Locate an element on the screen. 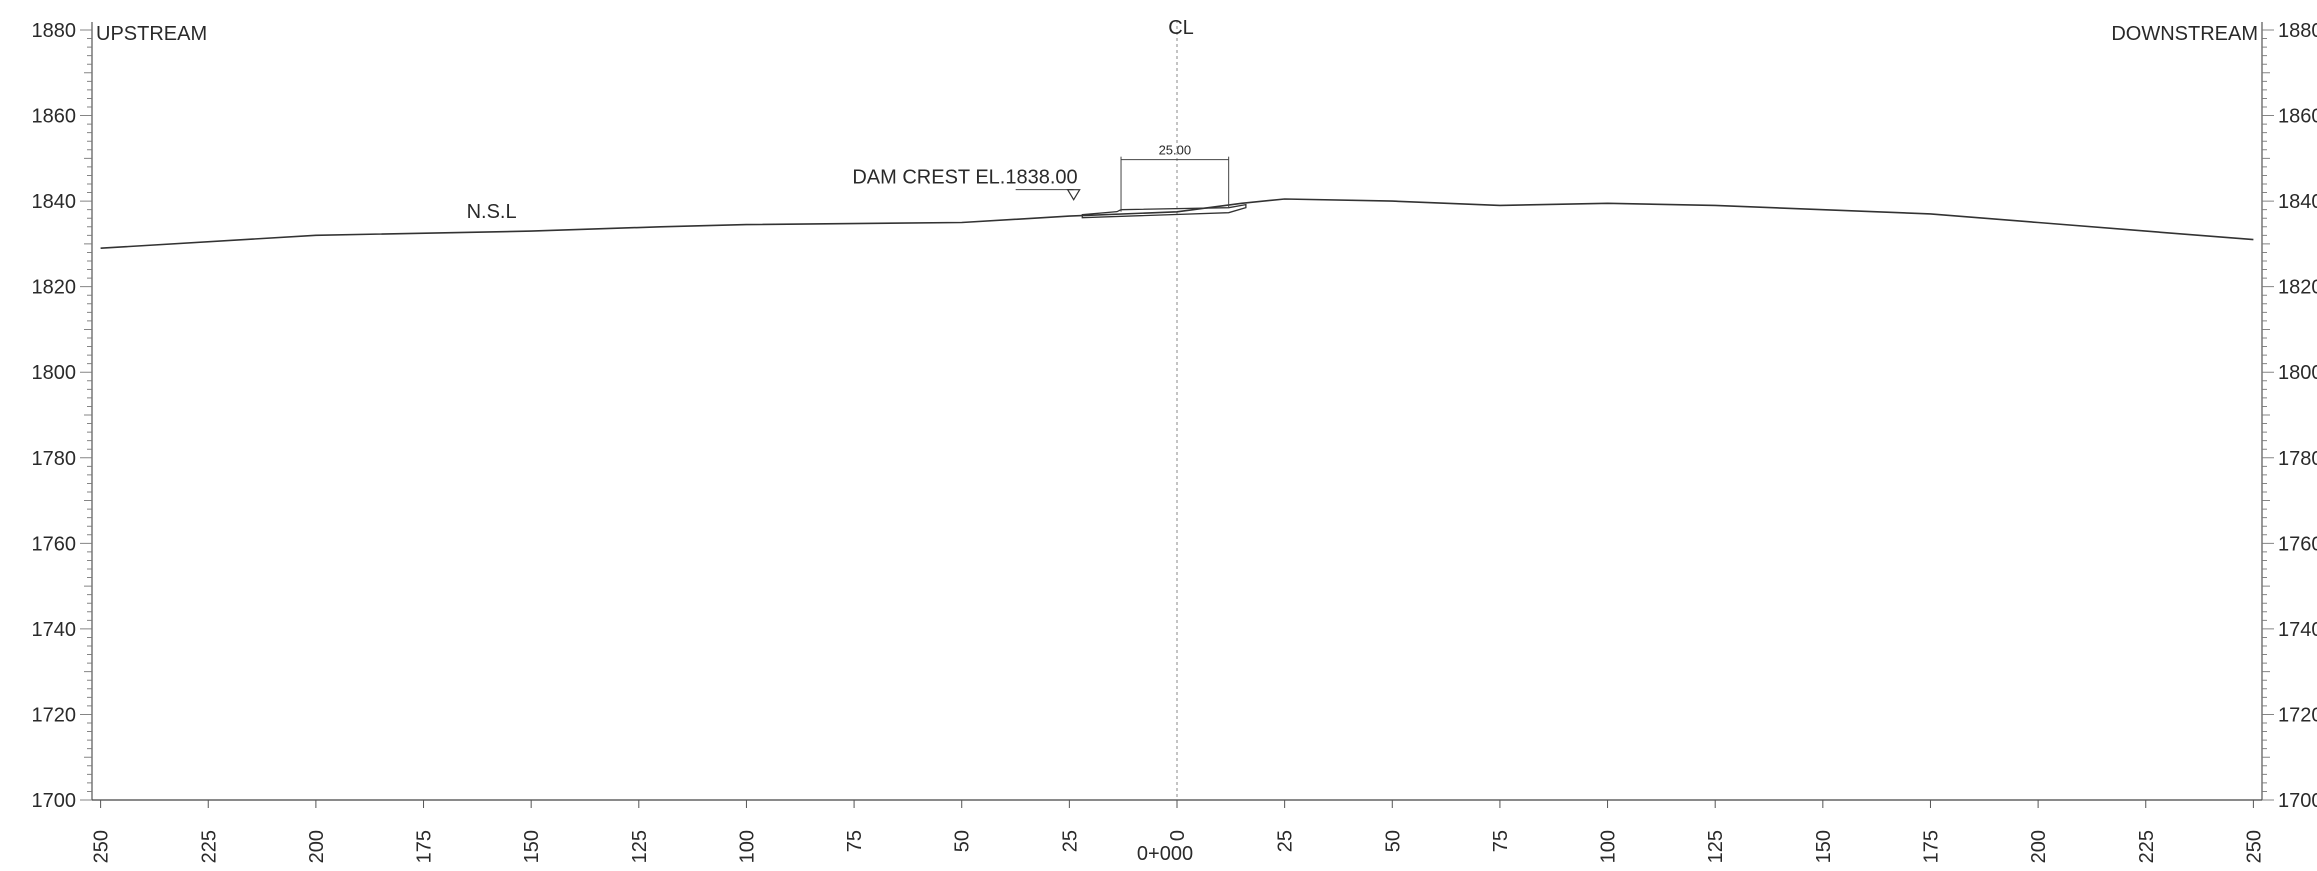 The image size is (2317, 871). left-y-tick-label: 1700 is located at coordinates (54, 801).